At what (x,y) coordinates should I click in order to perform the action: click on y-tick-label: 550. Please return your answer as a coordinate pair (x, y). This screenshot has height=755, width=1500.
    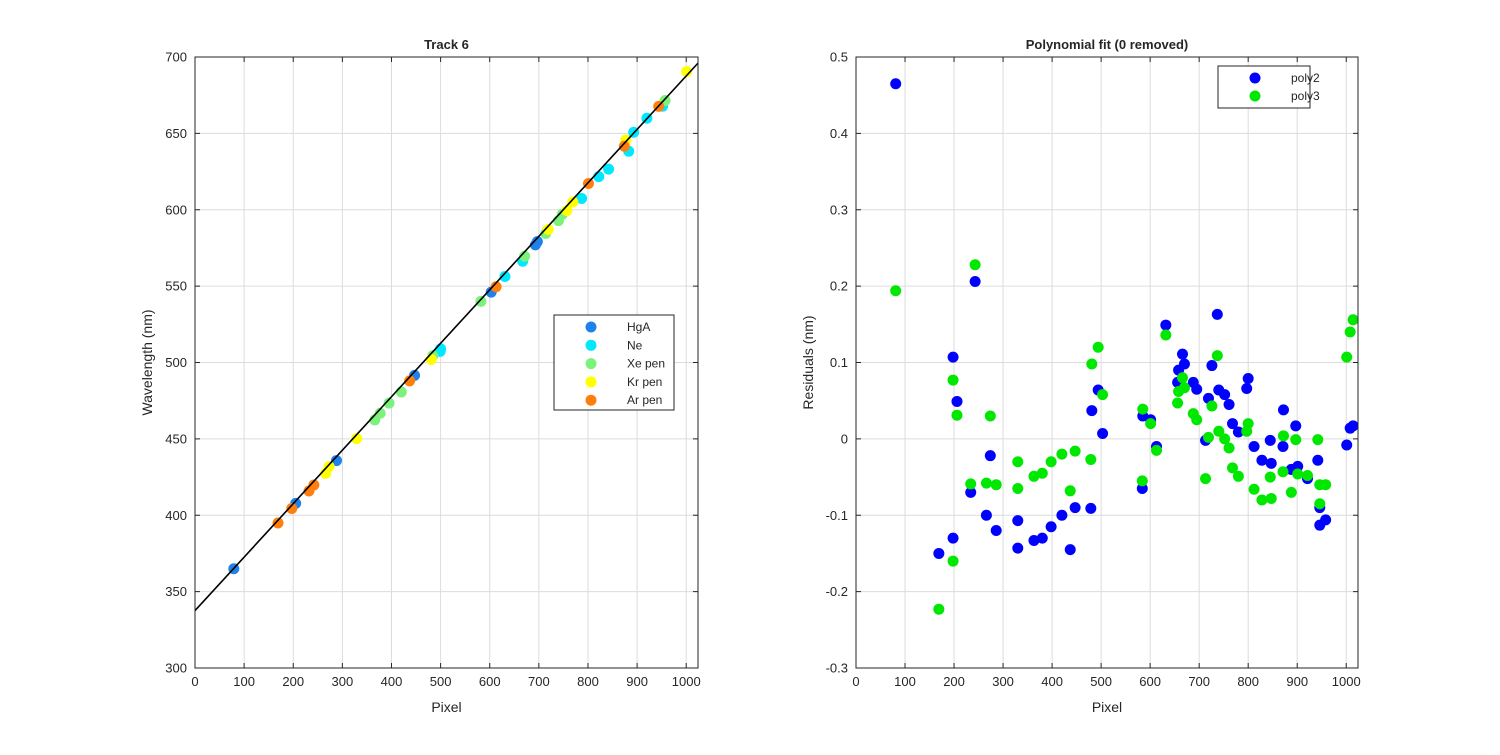
    Looking at the image, I should click on (176, 286).